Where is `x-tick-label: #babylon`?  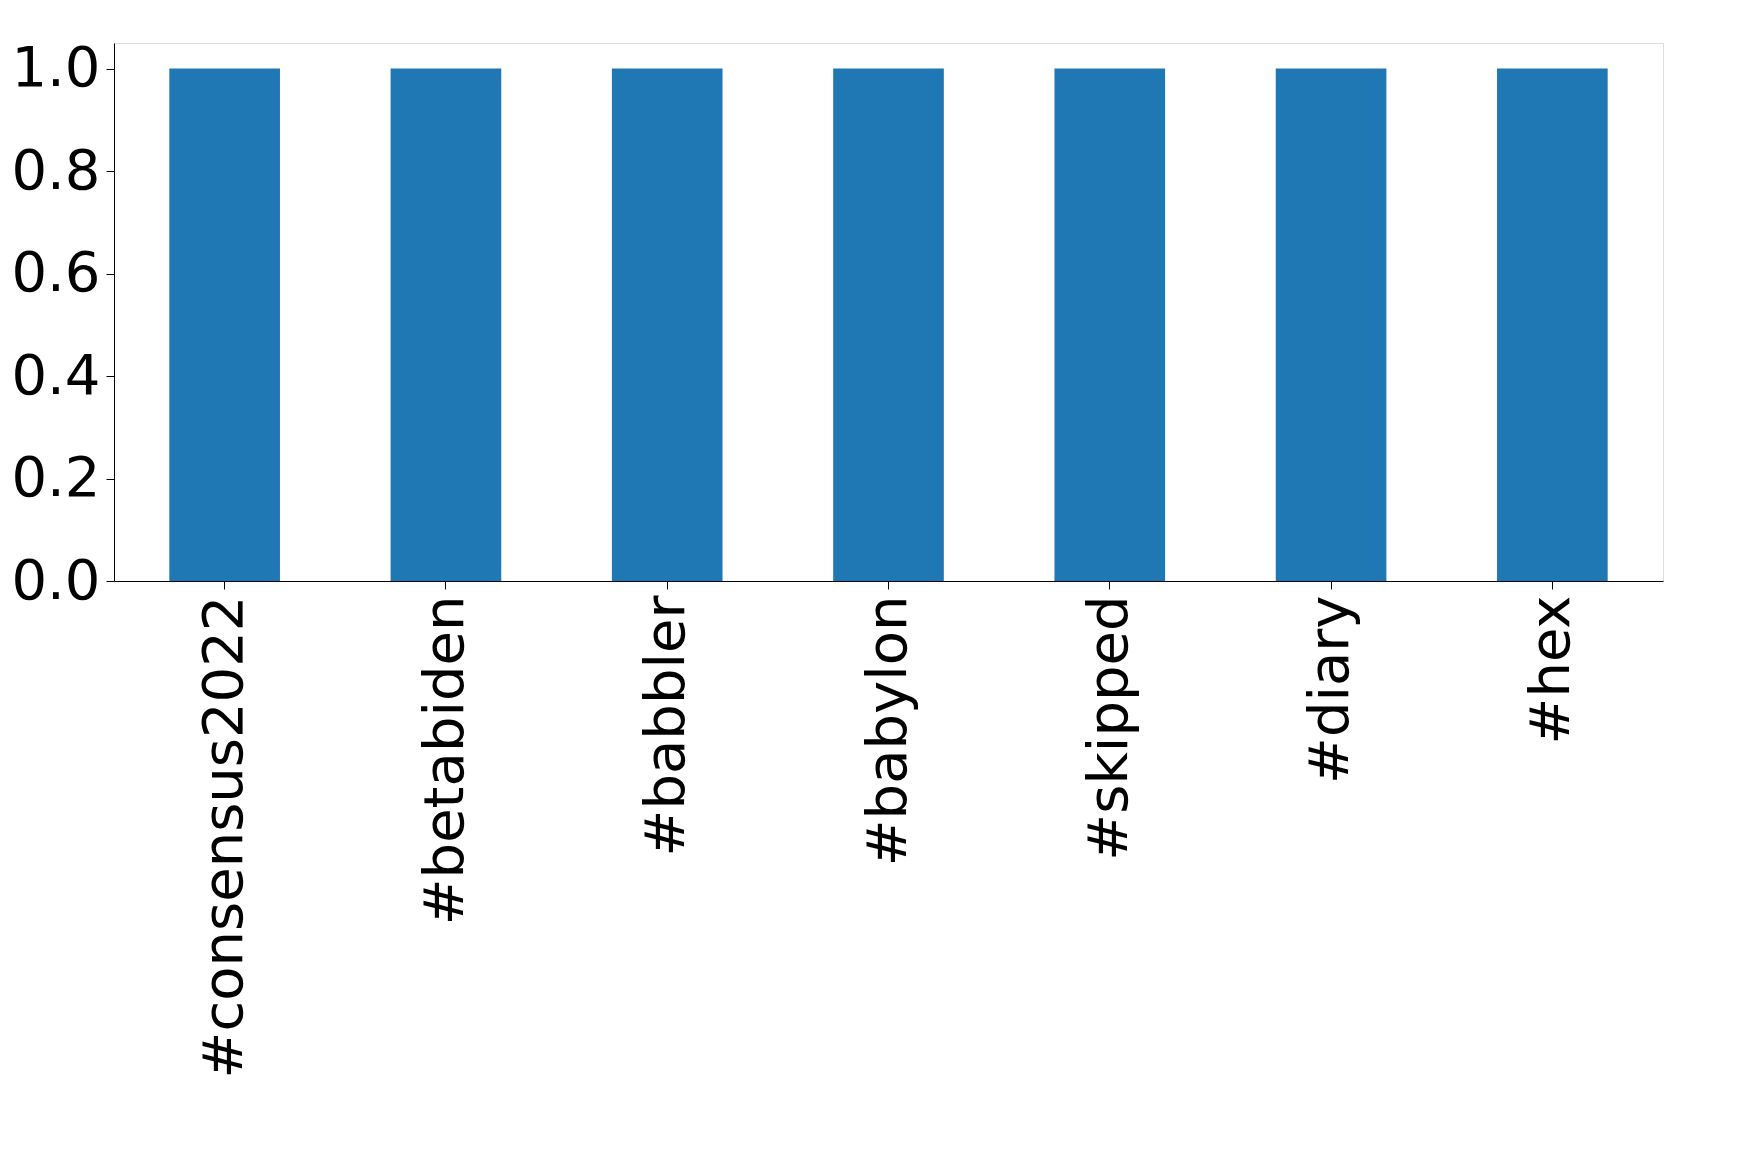
x-tick-label: #babylon is located at coordinates (886, 731).